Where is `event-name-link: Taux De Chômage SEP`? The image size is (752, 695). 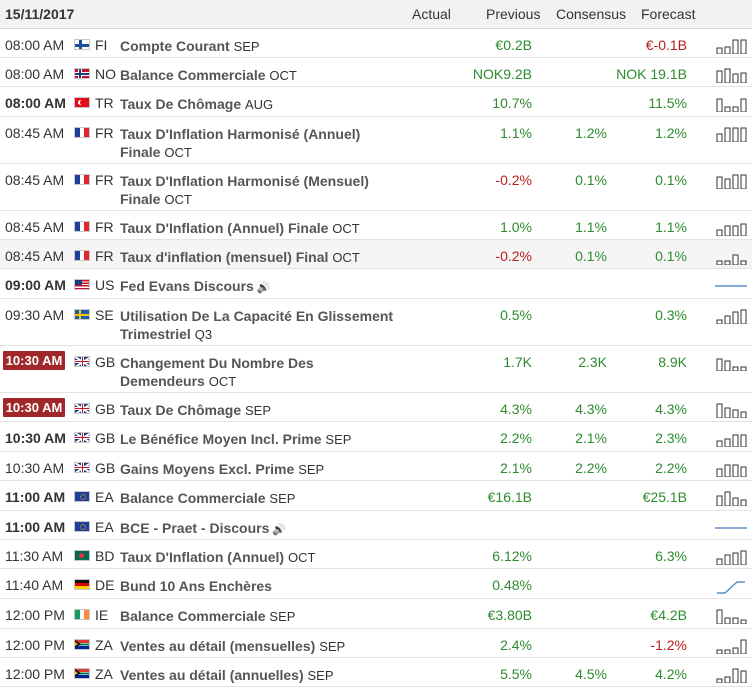 event-name-link: Taux De Chômage SEP is located at coordinates (260, 410).